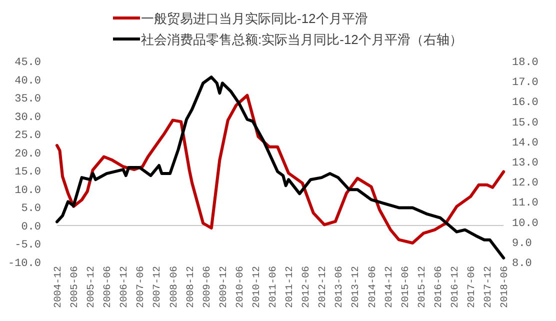  Describe the element at coordinates (174, 287) in the screenshot. I see `x-tick-label: 2008-06` at that location.